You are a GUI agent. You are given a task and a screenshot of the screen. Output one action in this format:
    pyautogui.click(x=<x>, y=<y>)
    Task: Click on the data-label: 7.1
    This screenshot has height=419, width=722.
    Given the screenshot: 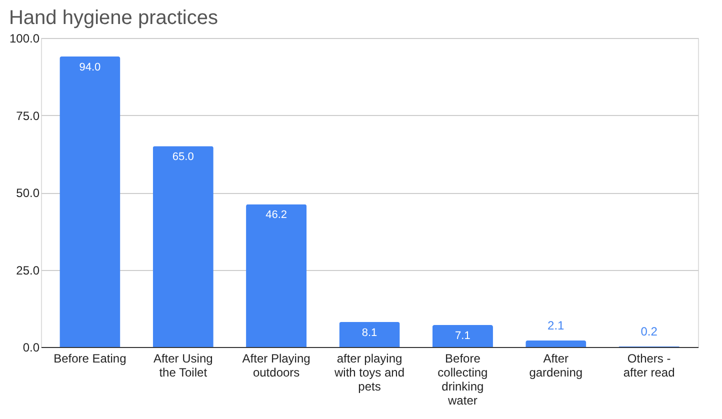 What is the action you would take?
    pyautogui.click(x=462, y=336)
    